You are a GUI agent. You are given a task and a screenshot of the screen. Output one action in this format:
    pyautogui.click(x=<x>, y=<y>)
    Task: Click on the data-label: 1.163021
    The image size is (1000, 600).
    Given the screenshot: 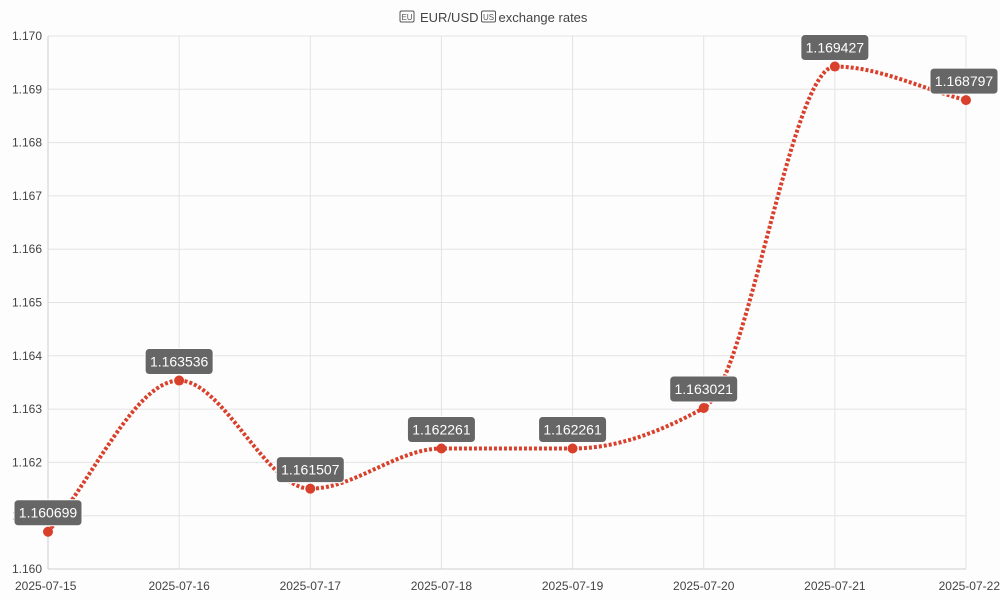 What is the action you would take?
    pyautogui.click(x=704, y=389)
    